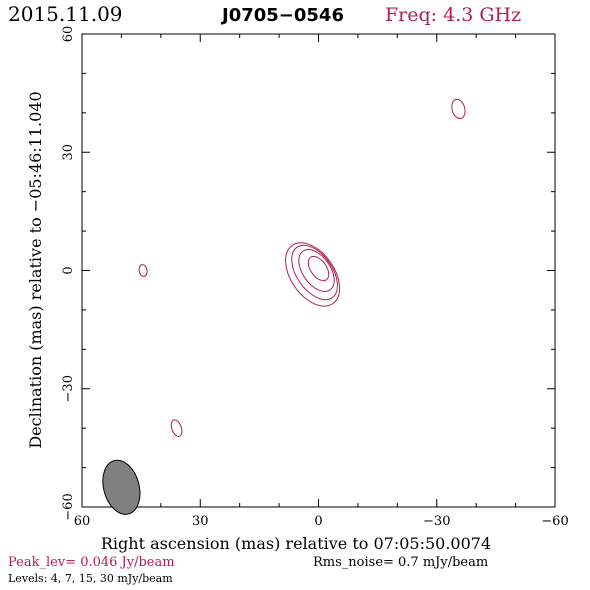 The image size is (590, 590). What do you see at coordinates (68, 152) in the screenshot?
I see `y-tick-label: 30` at bounding box center [68, 152].